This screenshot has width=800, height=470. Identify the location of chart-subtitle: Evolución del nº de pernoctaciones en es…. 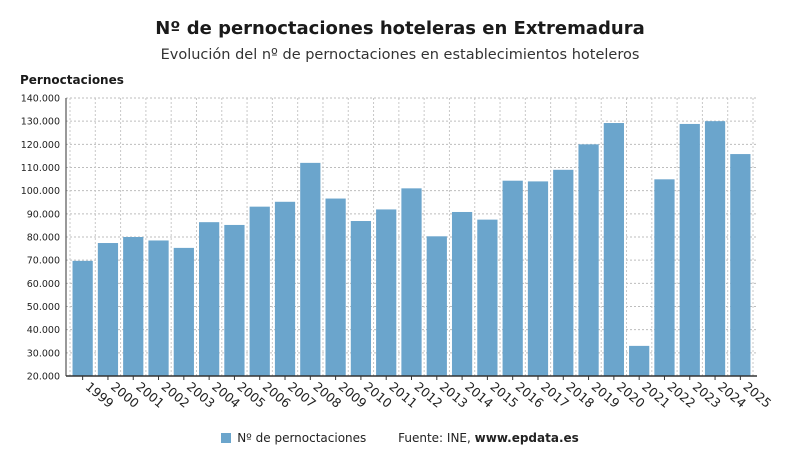
(400, 55).